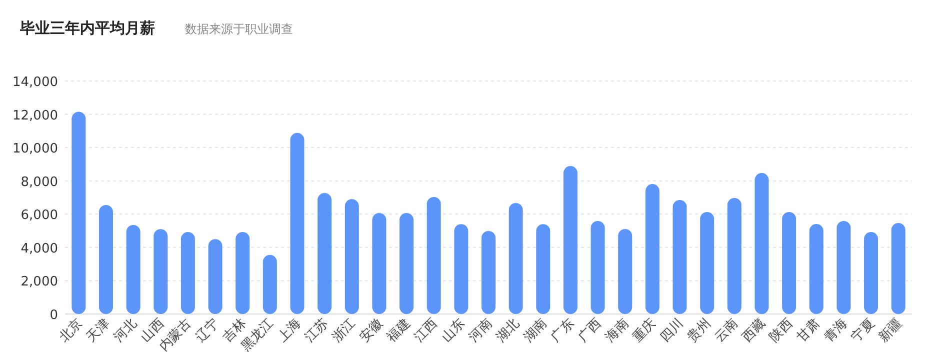  What do you see at coordinates (535, 331) in the screenshot?
I see `x-tick-label: 湖南` at bounding box center [535, 331].